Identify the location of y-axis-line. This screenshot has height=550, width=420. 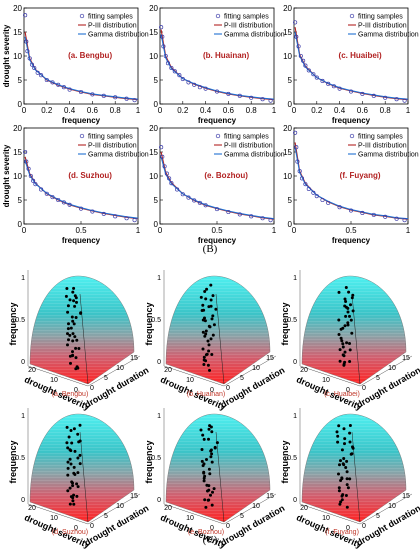
(386, 509).